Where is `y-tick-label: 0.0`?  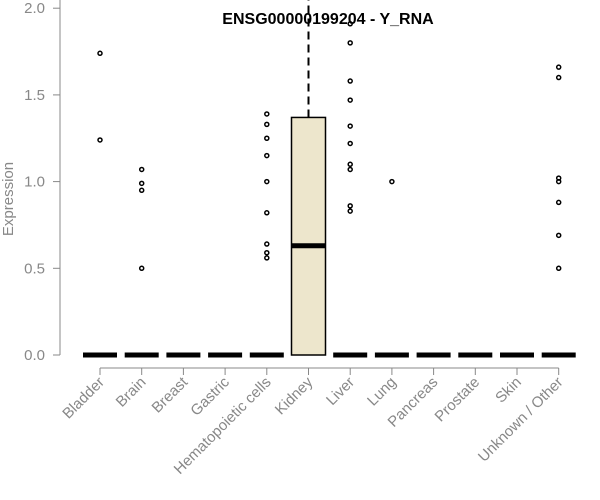
y-tick-label: 0.0 is located at coordinates (34, 355).